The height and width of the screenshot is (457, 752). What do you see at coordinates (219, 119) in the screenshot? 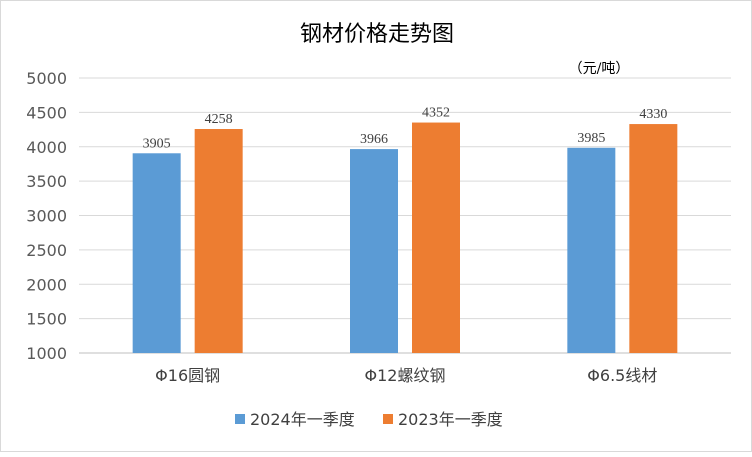
I see `data-label: 4258` at bounding box center [219, 119].